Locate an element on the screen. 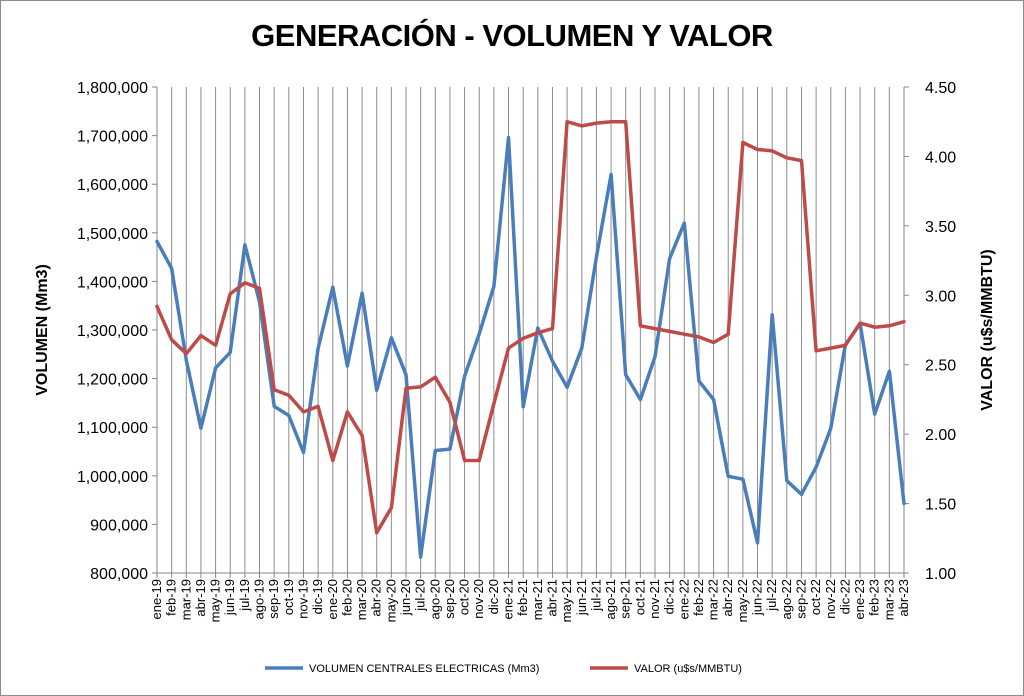  x-tick-label: ene-23 is located at coordinates (859, 599).